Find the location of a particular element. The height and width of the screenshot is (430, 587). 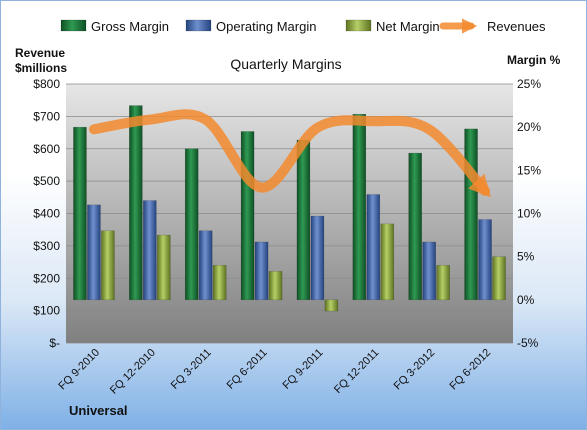

left-tick-label: $500 is located at coordinates (46, 181).